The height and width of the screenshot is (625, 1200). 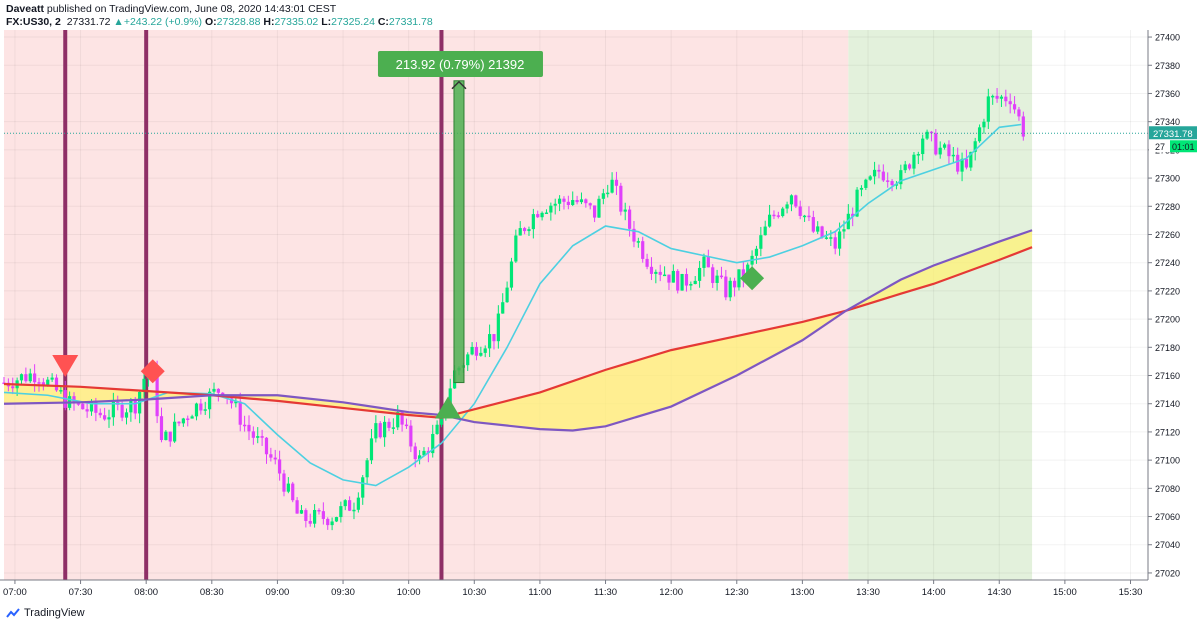 I want to click on sell-triangle-marker, so click(x=65, y=366).